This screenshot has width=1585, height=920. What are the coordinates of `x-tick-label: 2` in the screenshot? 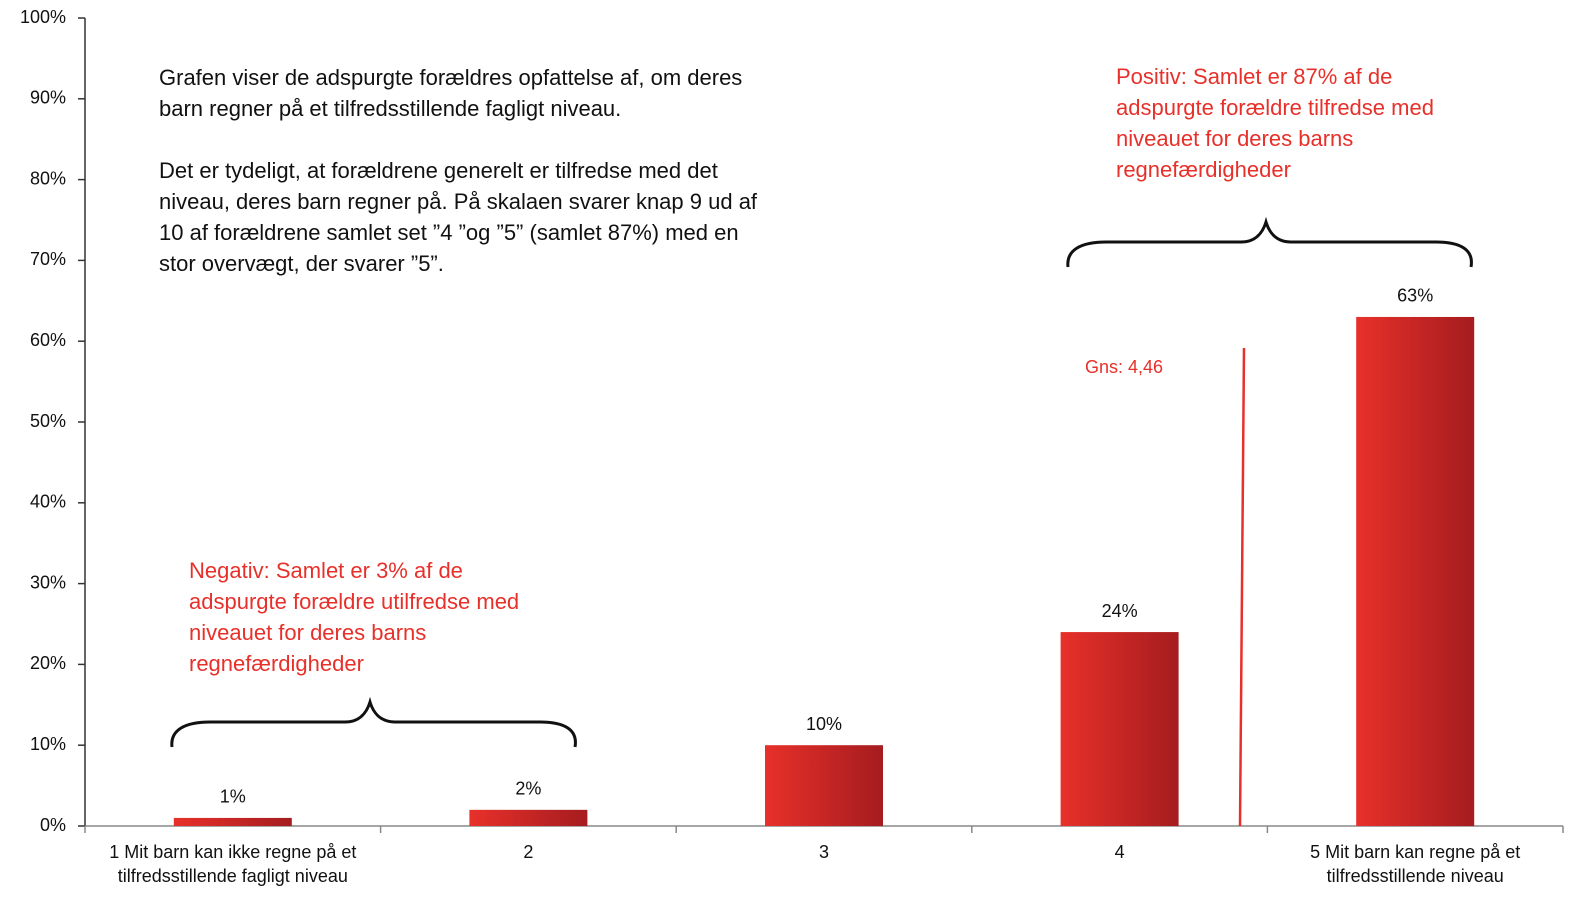 It's located at (528, 852).